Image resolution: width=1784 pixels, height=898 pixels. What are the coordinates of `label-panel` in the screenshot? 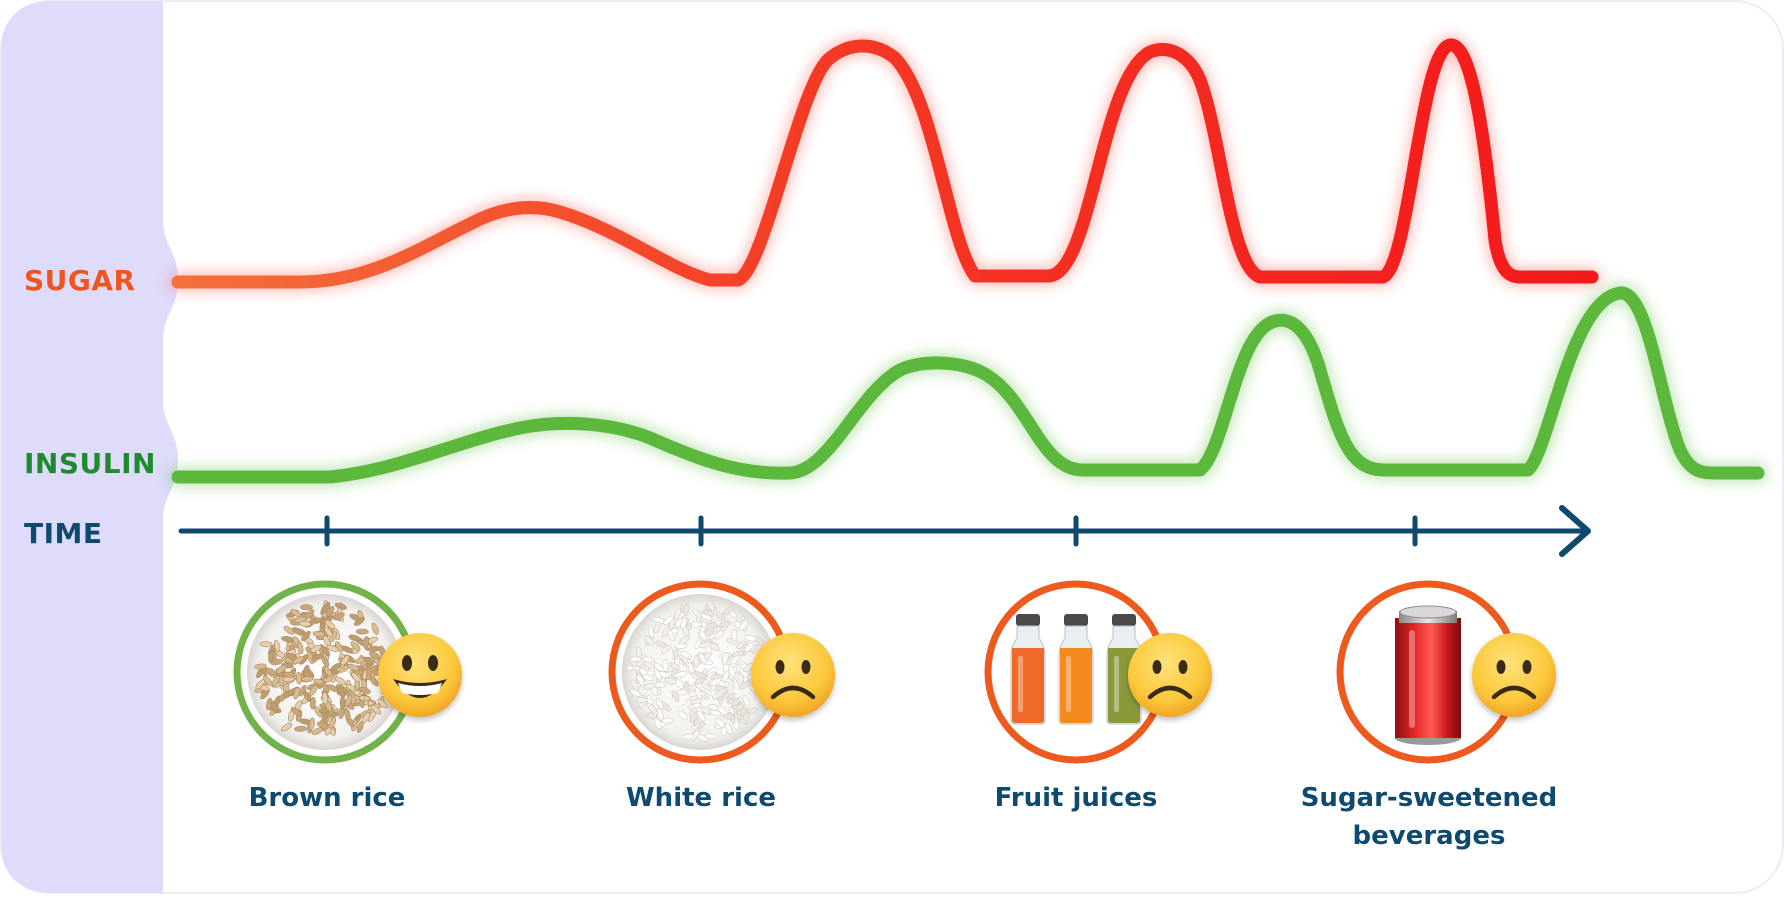 It's located at (89, 447).